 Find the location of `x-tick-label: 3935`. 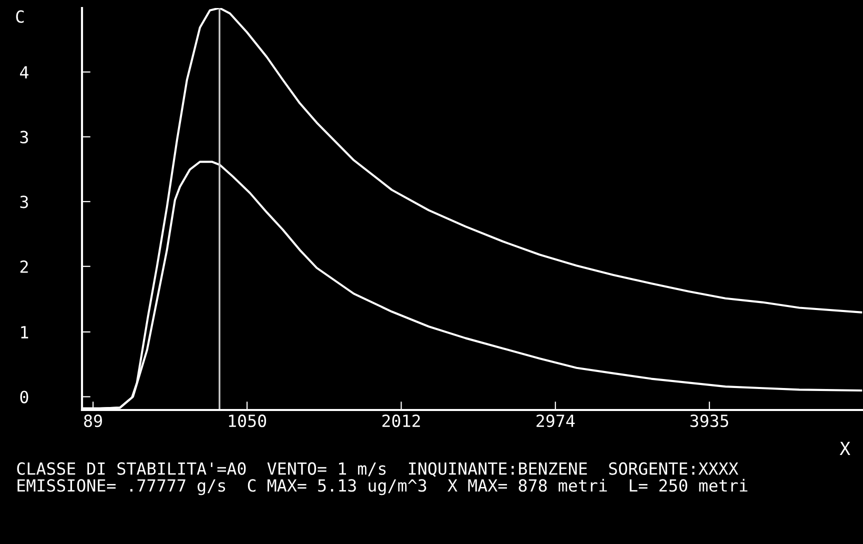

x-tick-label: 3935 is located at coordinates (709, 421).